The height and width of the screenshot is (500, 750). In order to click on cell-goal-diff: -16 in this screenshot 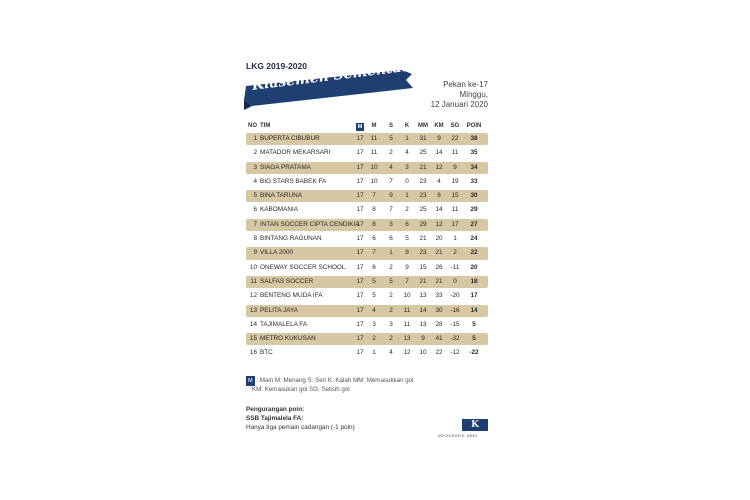, I will do `click(455, 310)`.